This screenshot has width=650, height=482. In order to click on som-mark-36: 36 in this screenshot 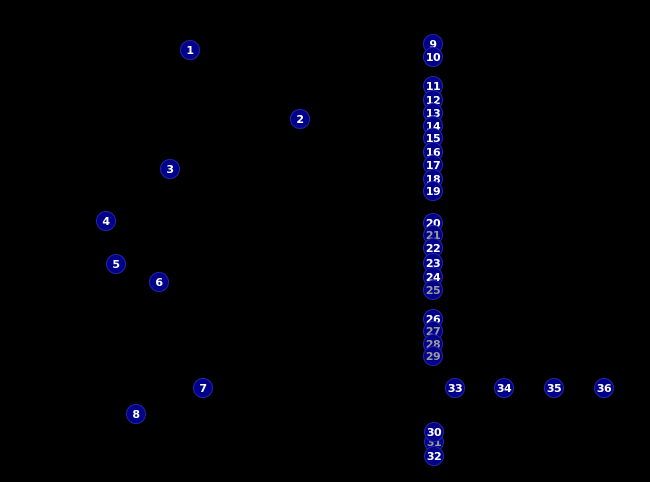, I will do `click(604, 388)`.